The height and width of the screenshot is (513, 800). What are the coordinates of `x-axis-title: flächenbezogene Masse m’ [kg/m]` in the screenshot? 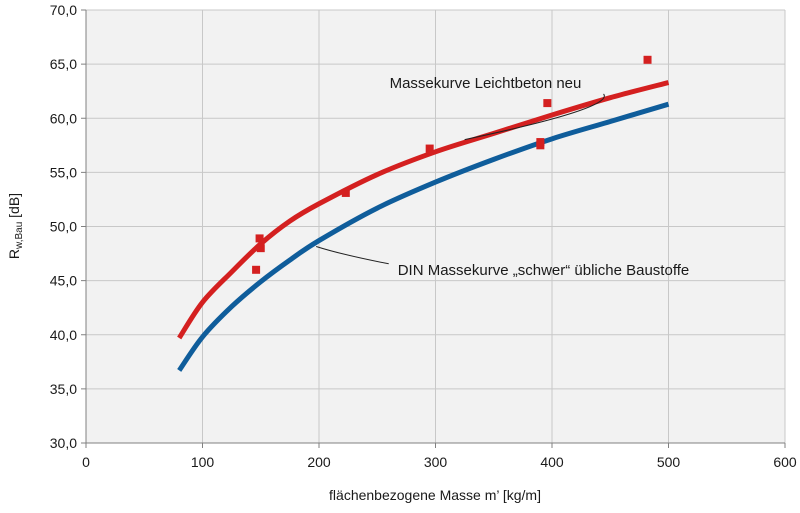 It's located at (435, 495).